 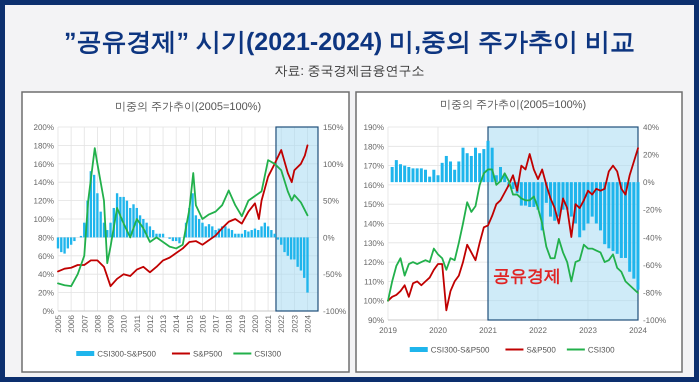 I want to click on x-tick-label: 2018, so click(x=229, y=323).